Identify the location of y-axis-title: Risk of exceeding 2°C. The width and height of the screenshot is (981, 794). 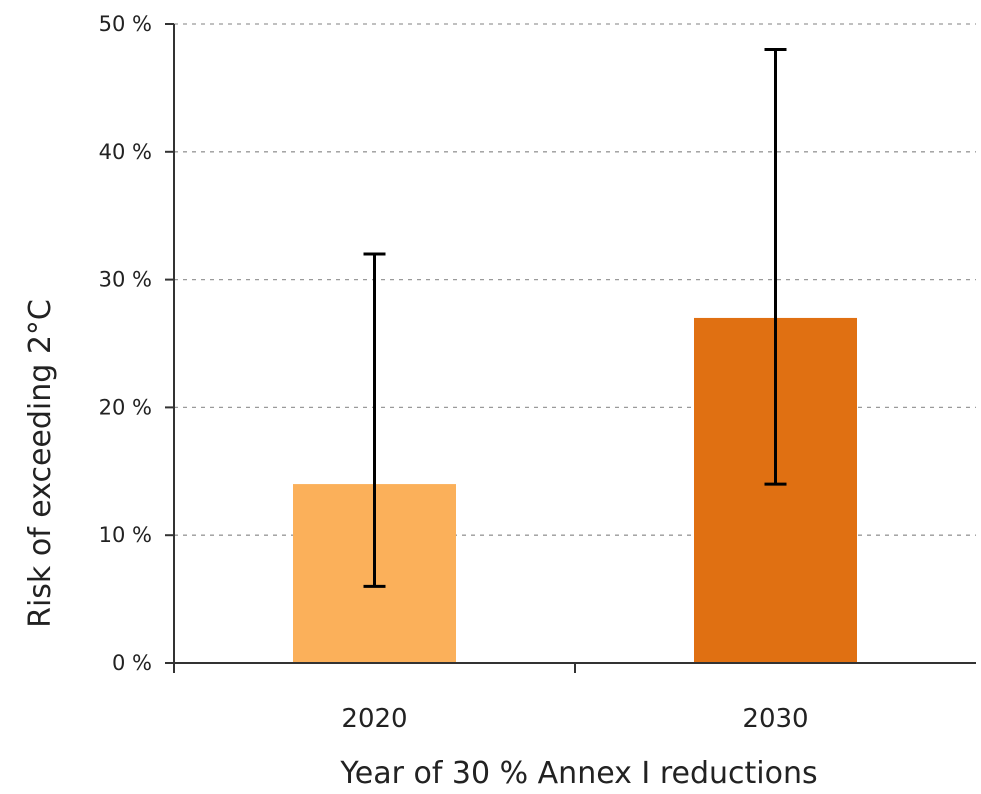
(40, 463).